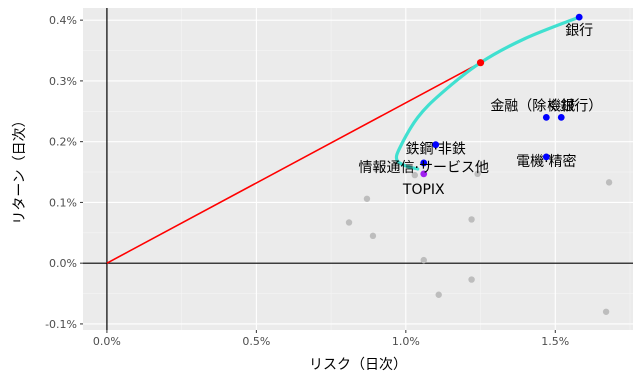 The height and width of the screenshot is (374, 635). What do you see at coordinates (20, 168) in the screenshot?
I see `y-axis-title: リターン（日次）` at bounding box center [20, 168].